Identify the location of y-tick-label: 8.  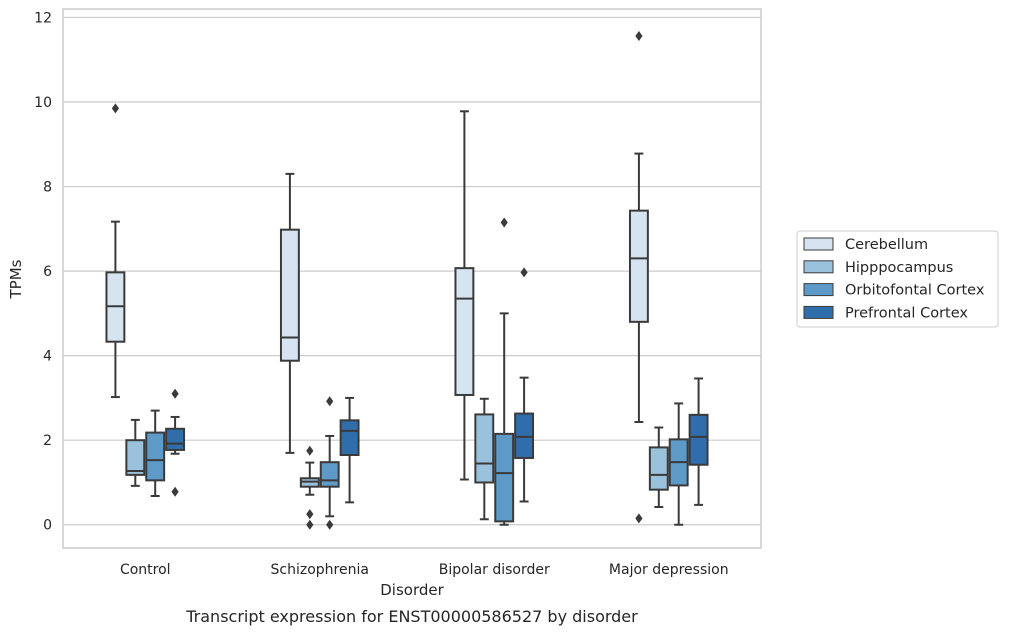
(47, 188).